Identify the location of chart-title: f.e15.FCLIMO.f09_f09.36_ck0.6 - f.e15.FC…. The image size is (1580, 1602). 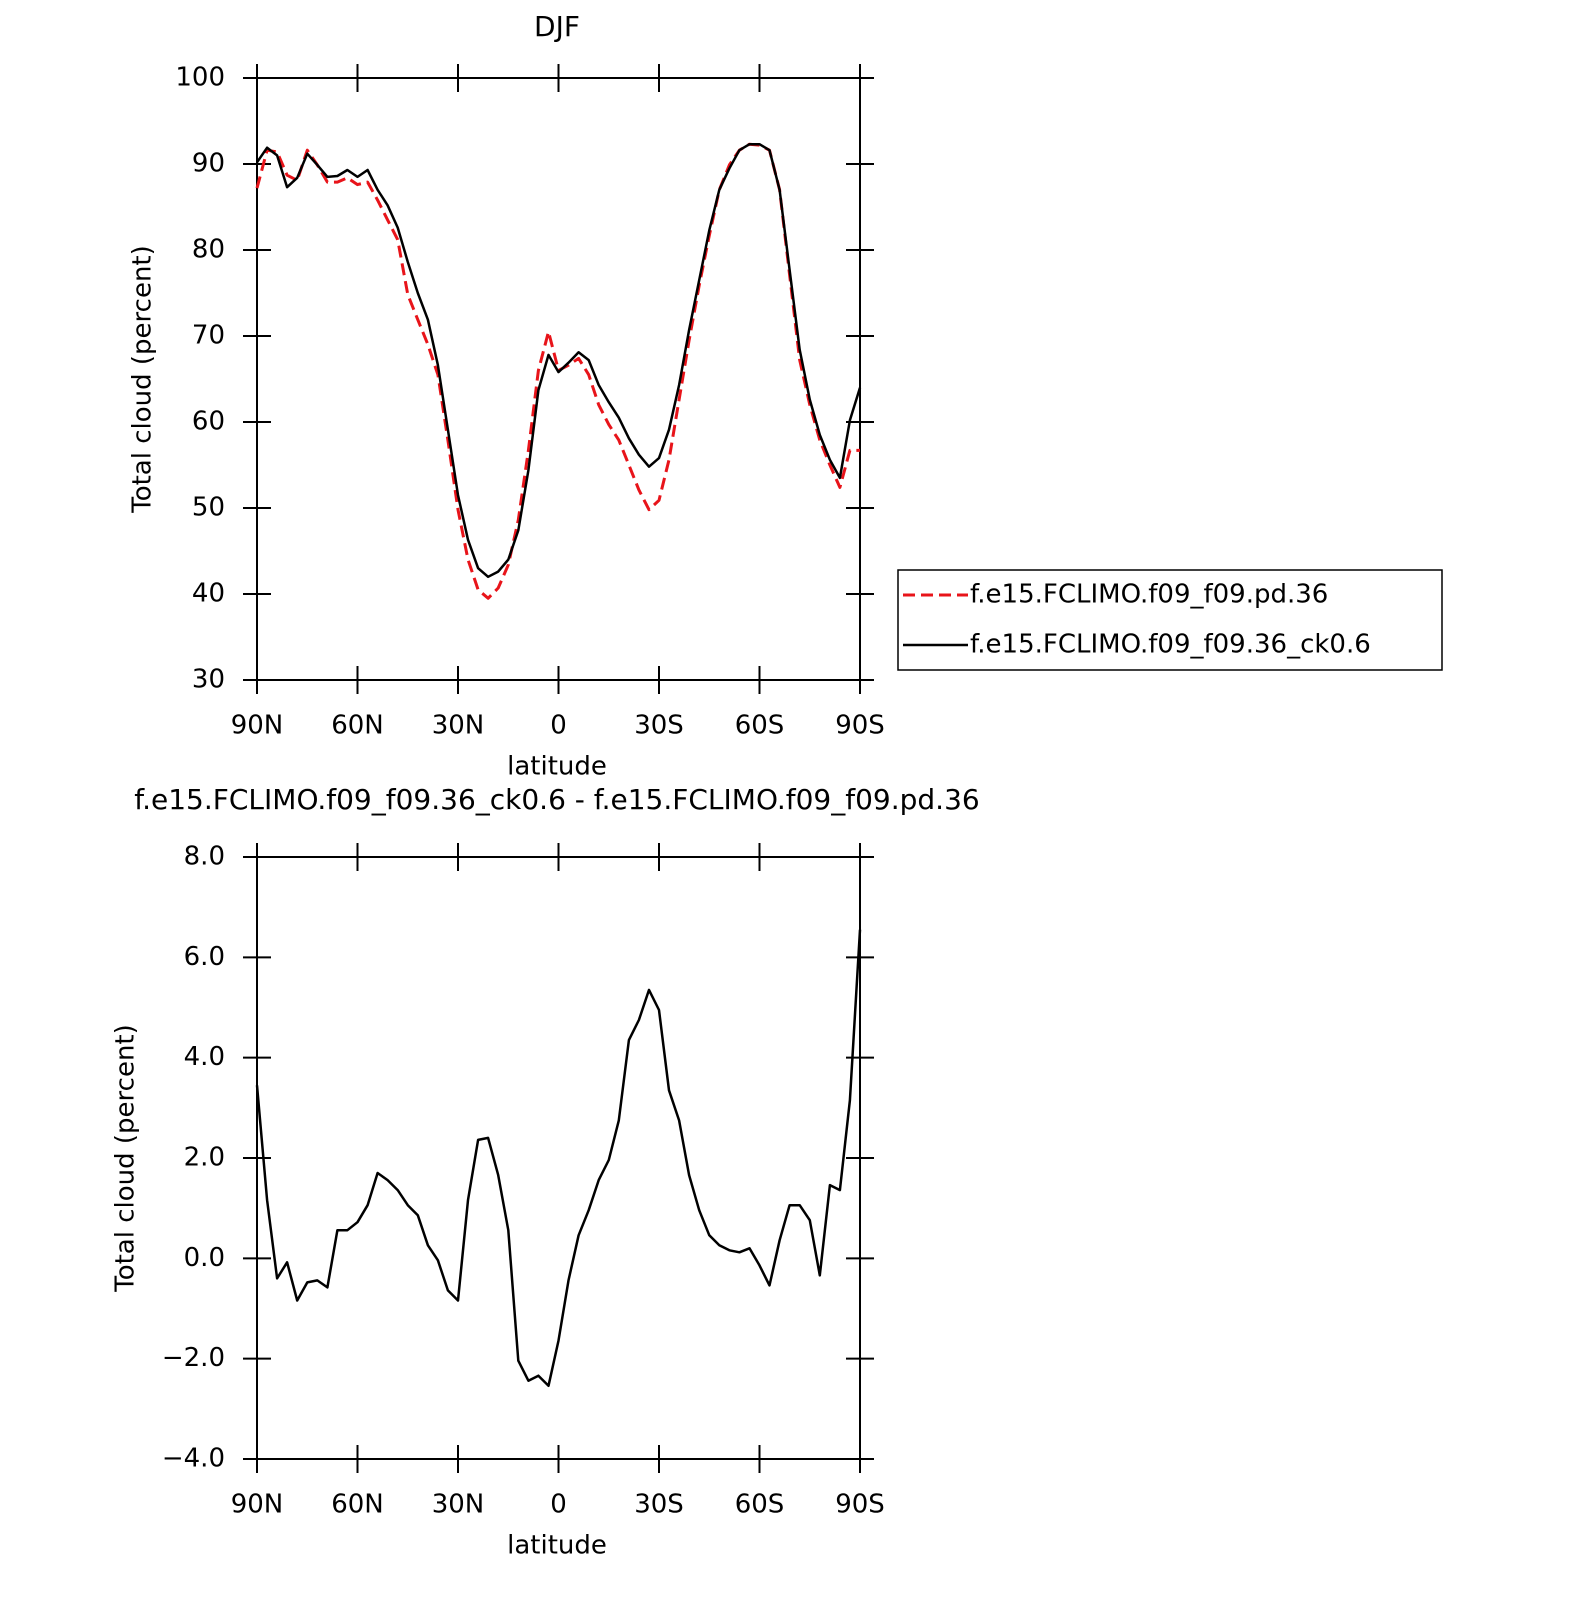
(556, 799).